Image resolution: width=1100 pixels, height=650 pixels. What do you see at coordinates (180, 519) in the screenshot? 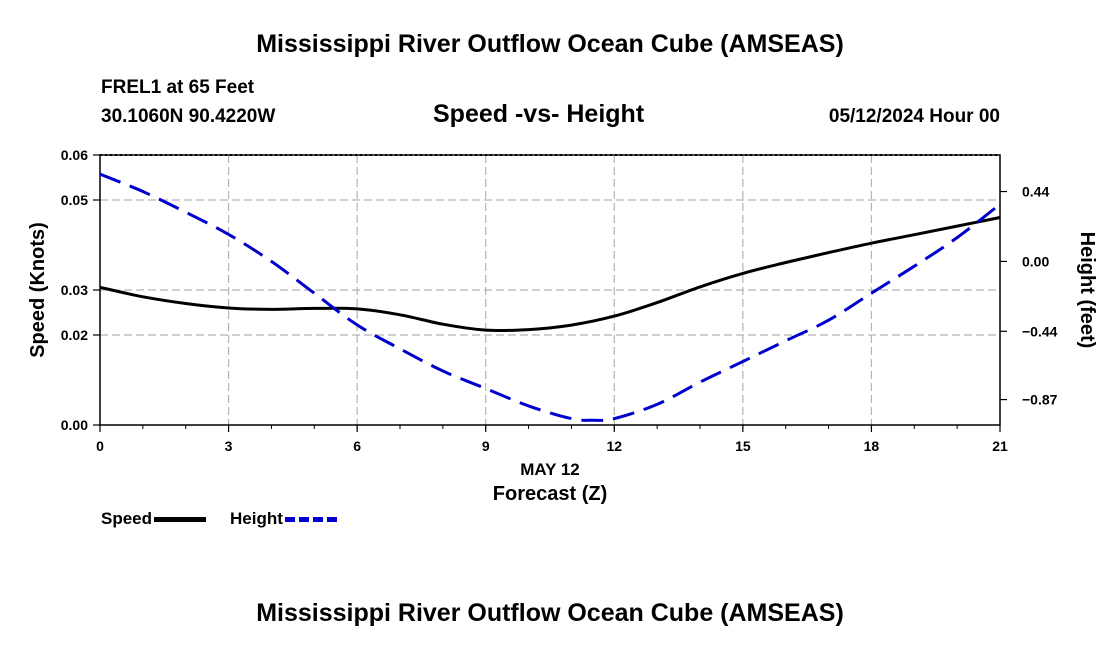
I see `legend-speed-swatch` at bounding box center [180, 519].